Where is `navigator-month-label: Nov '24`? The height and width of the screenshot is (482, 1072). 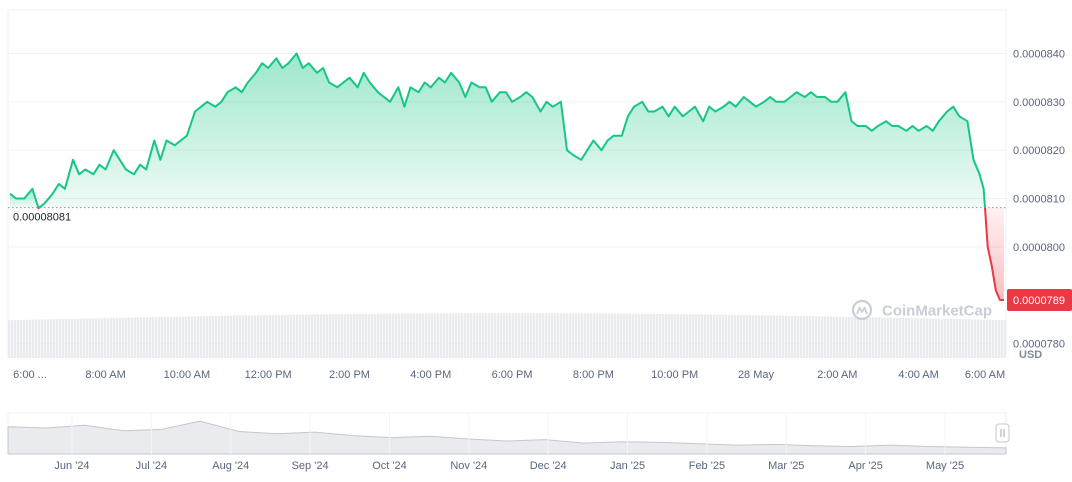
navigator-month-label: Nov '24 is located at coordinates (468, 466).